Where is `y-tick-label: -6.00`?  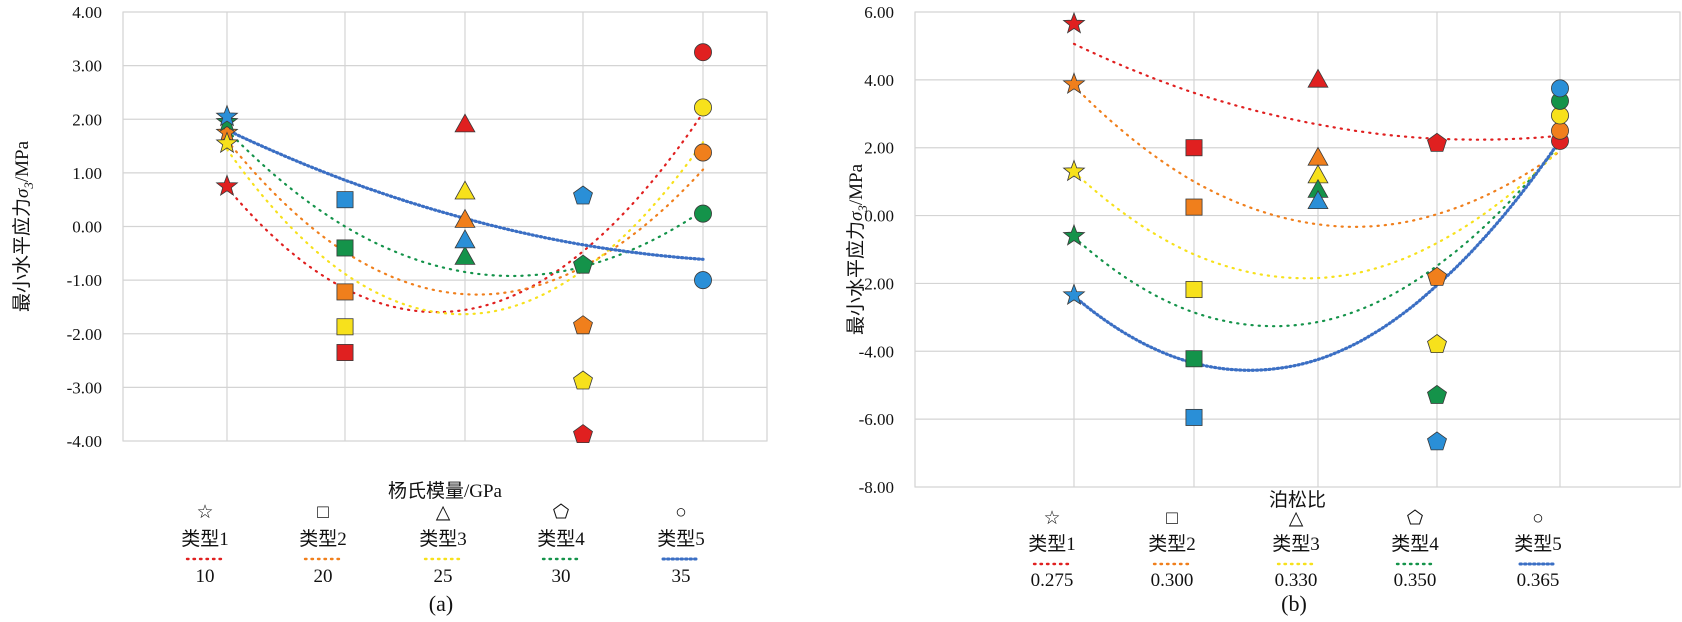 y-tick-label: -6.00 is located at coordinates (876, 419).